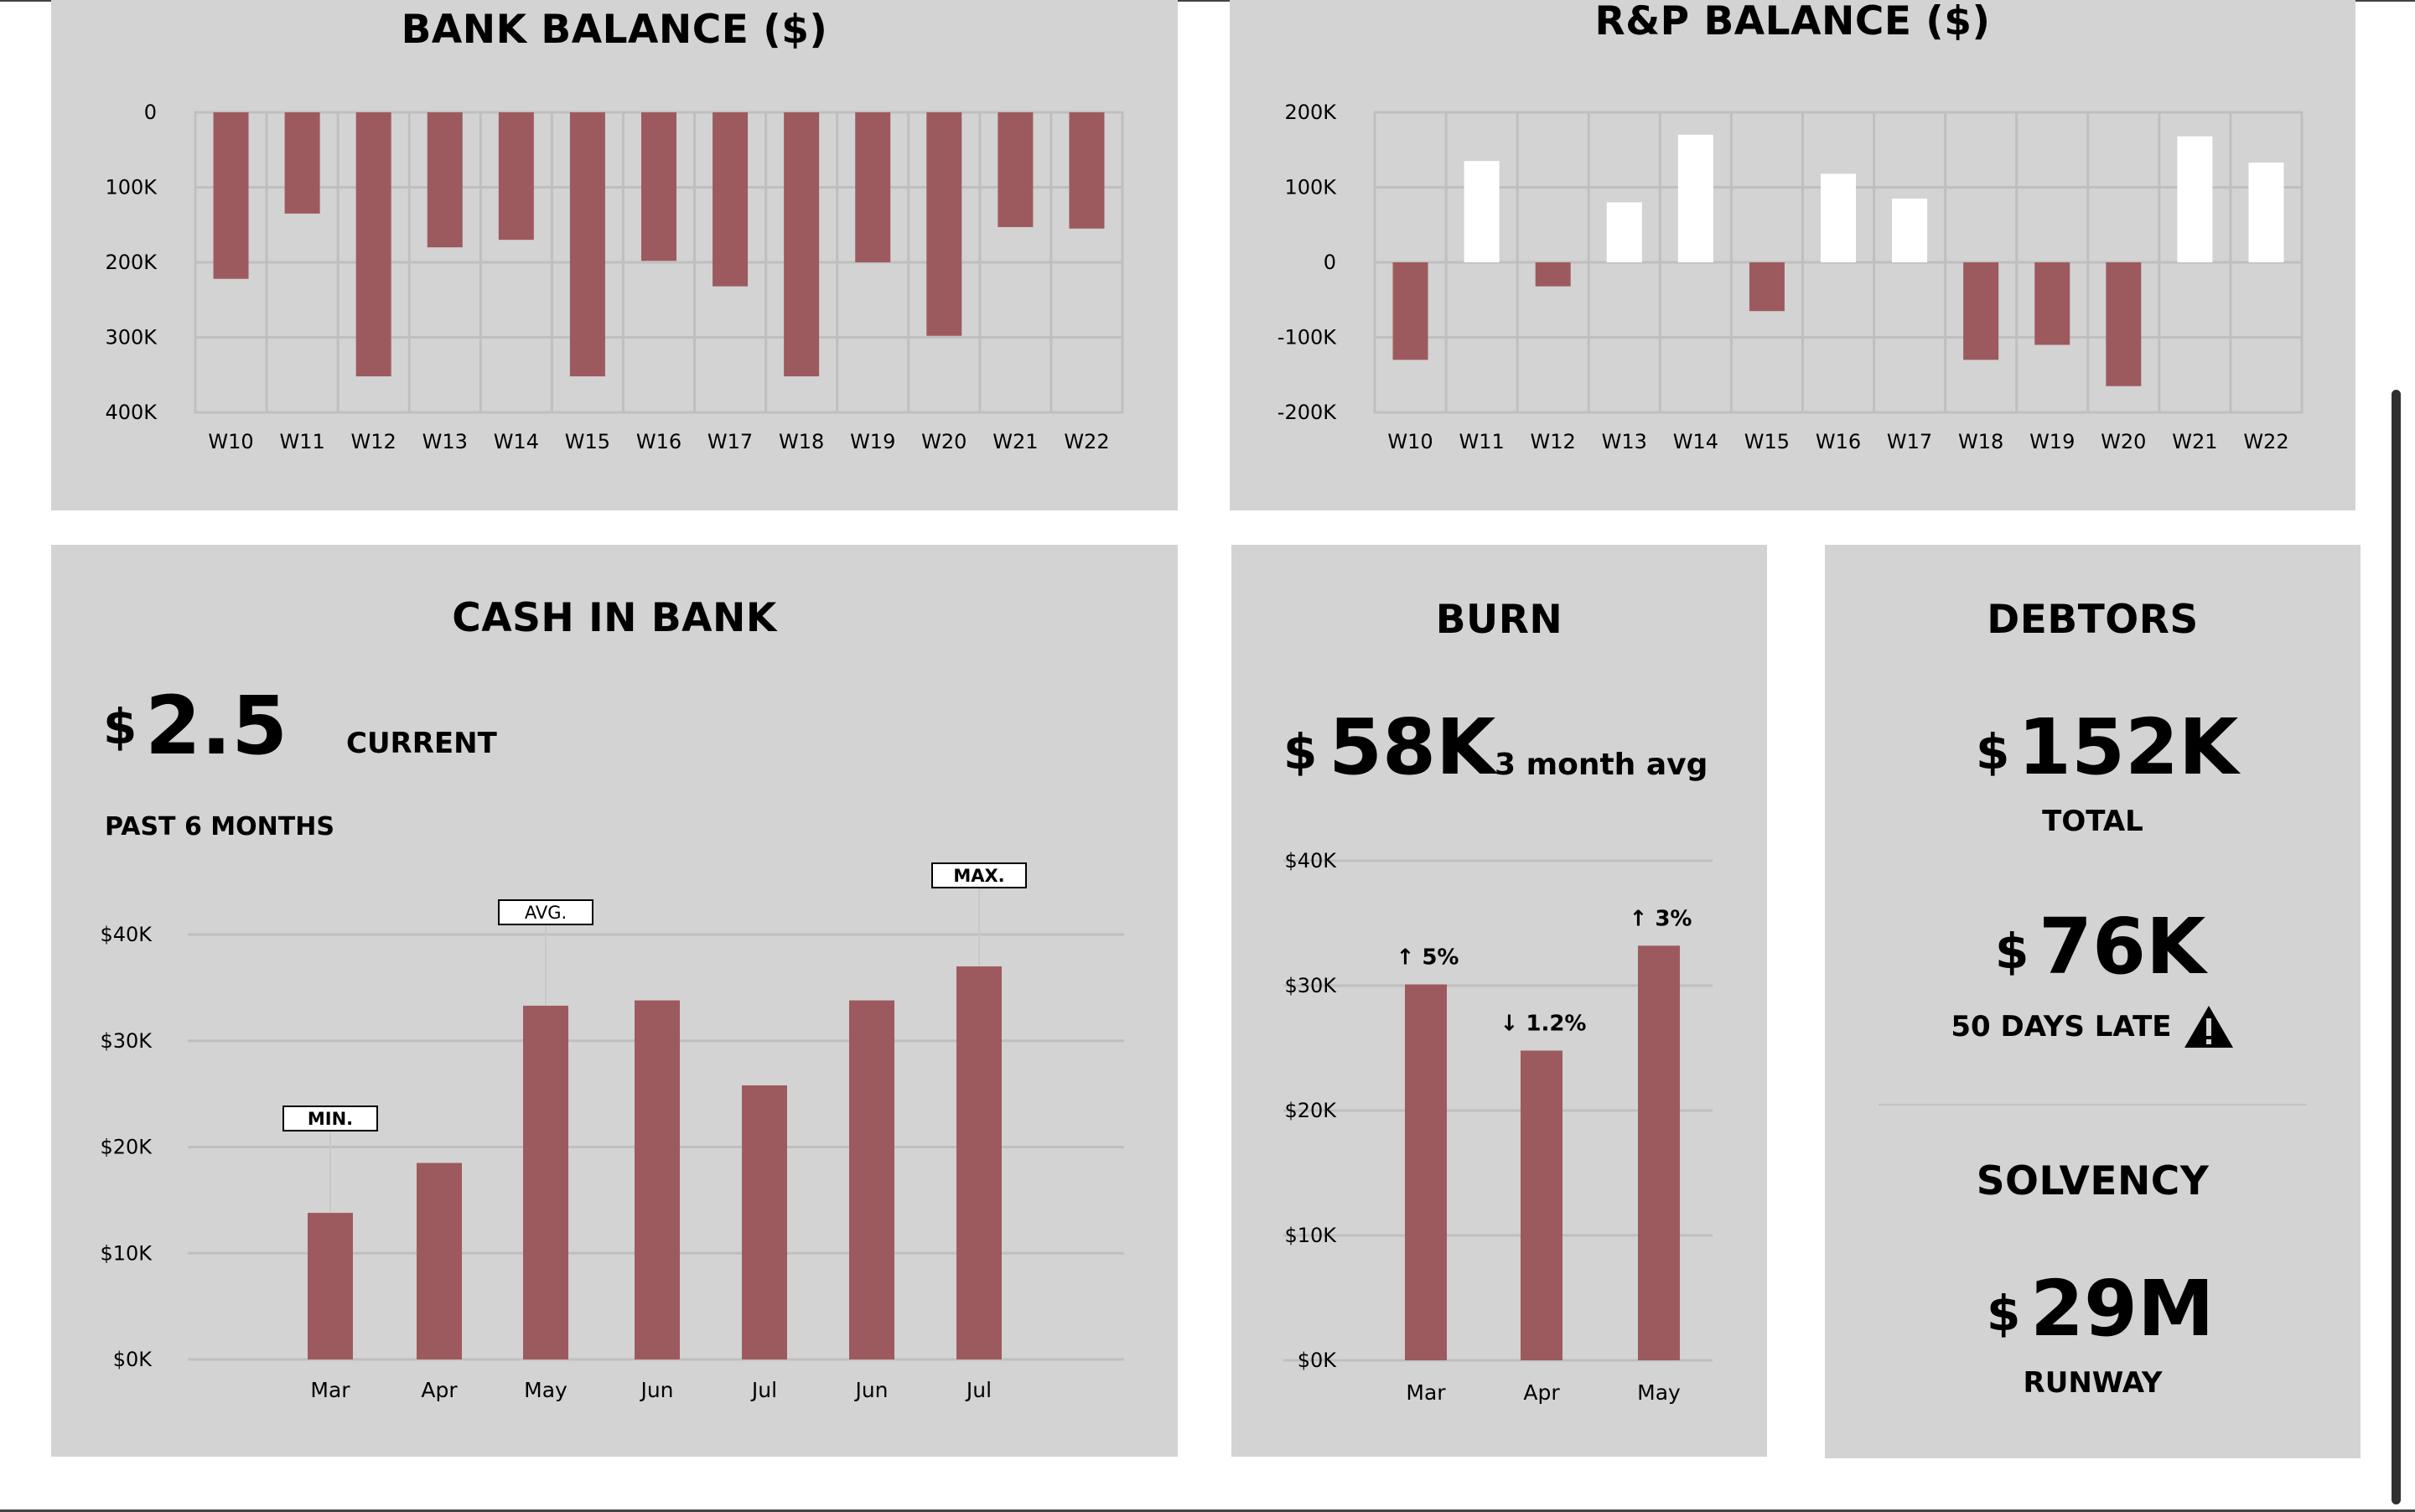 This screenshot has height=1512, width=2415. Describe the element at coordinates (2209, 1027) in the screenshot. I see `warning-icon` at that location.